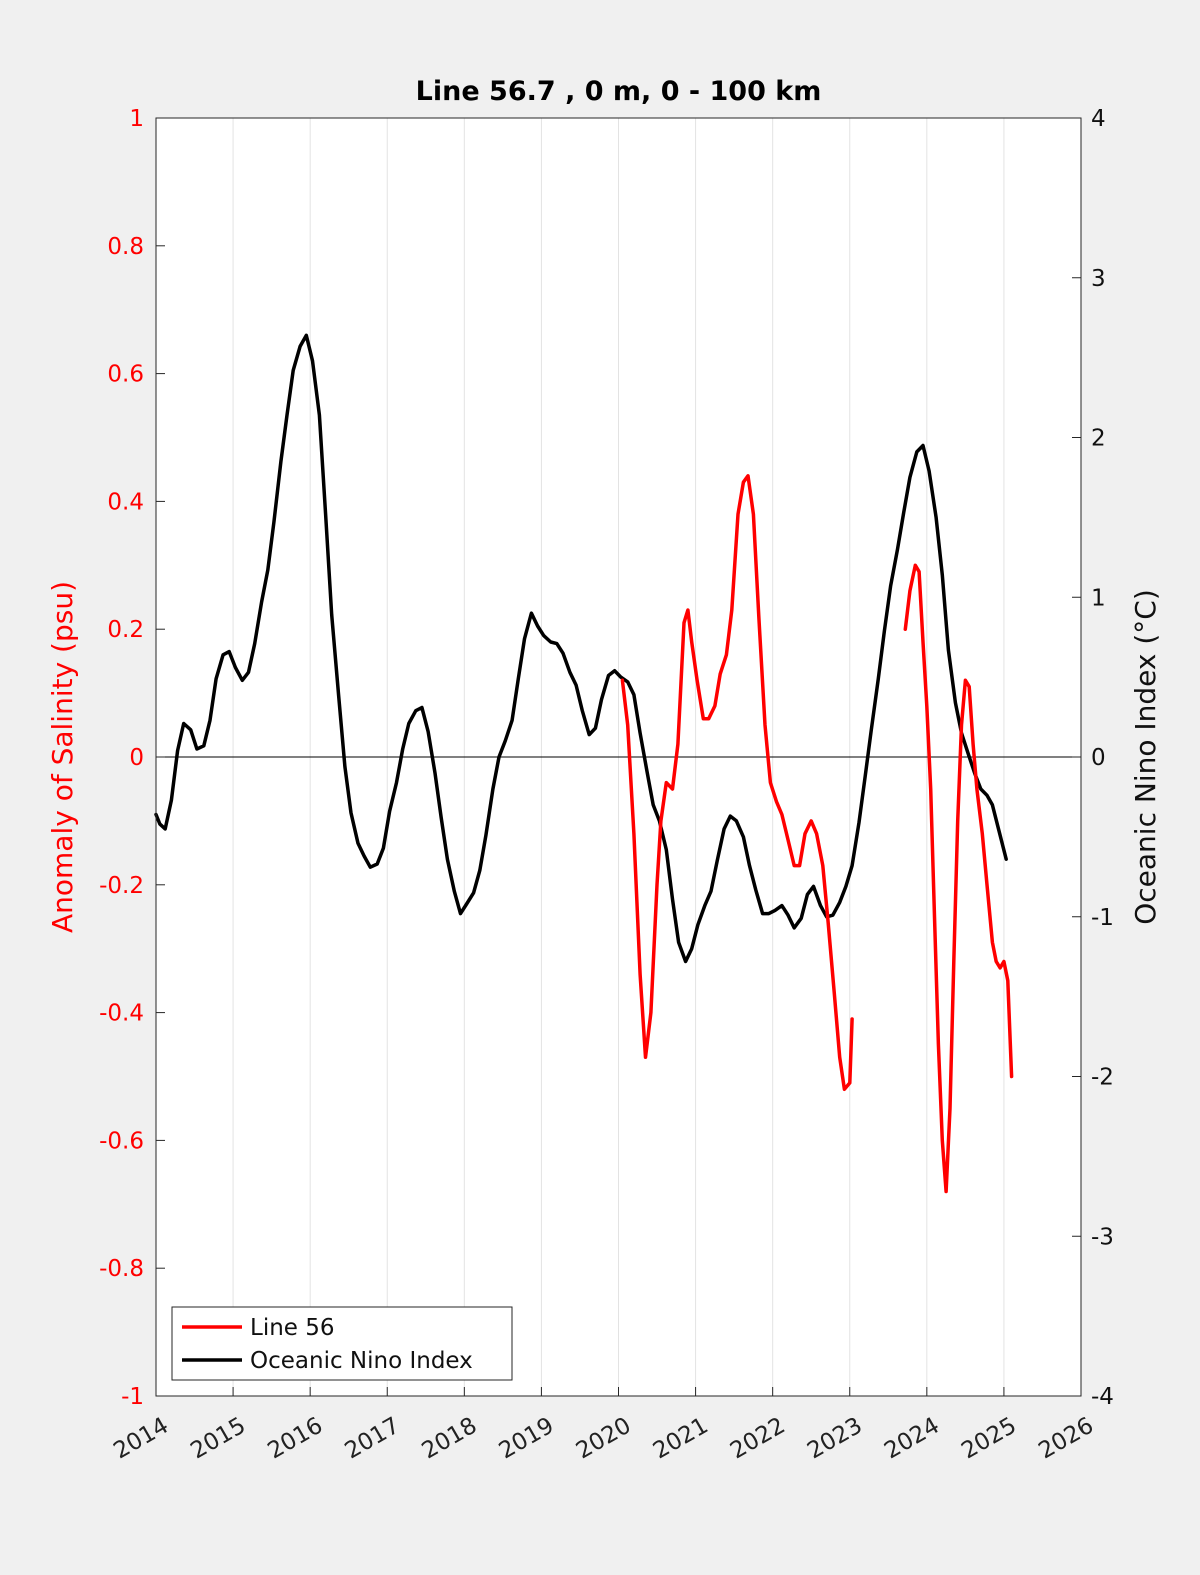 This screenshot has height=1575, width=1200. I want to click on legend-box, so click(342, 1343).